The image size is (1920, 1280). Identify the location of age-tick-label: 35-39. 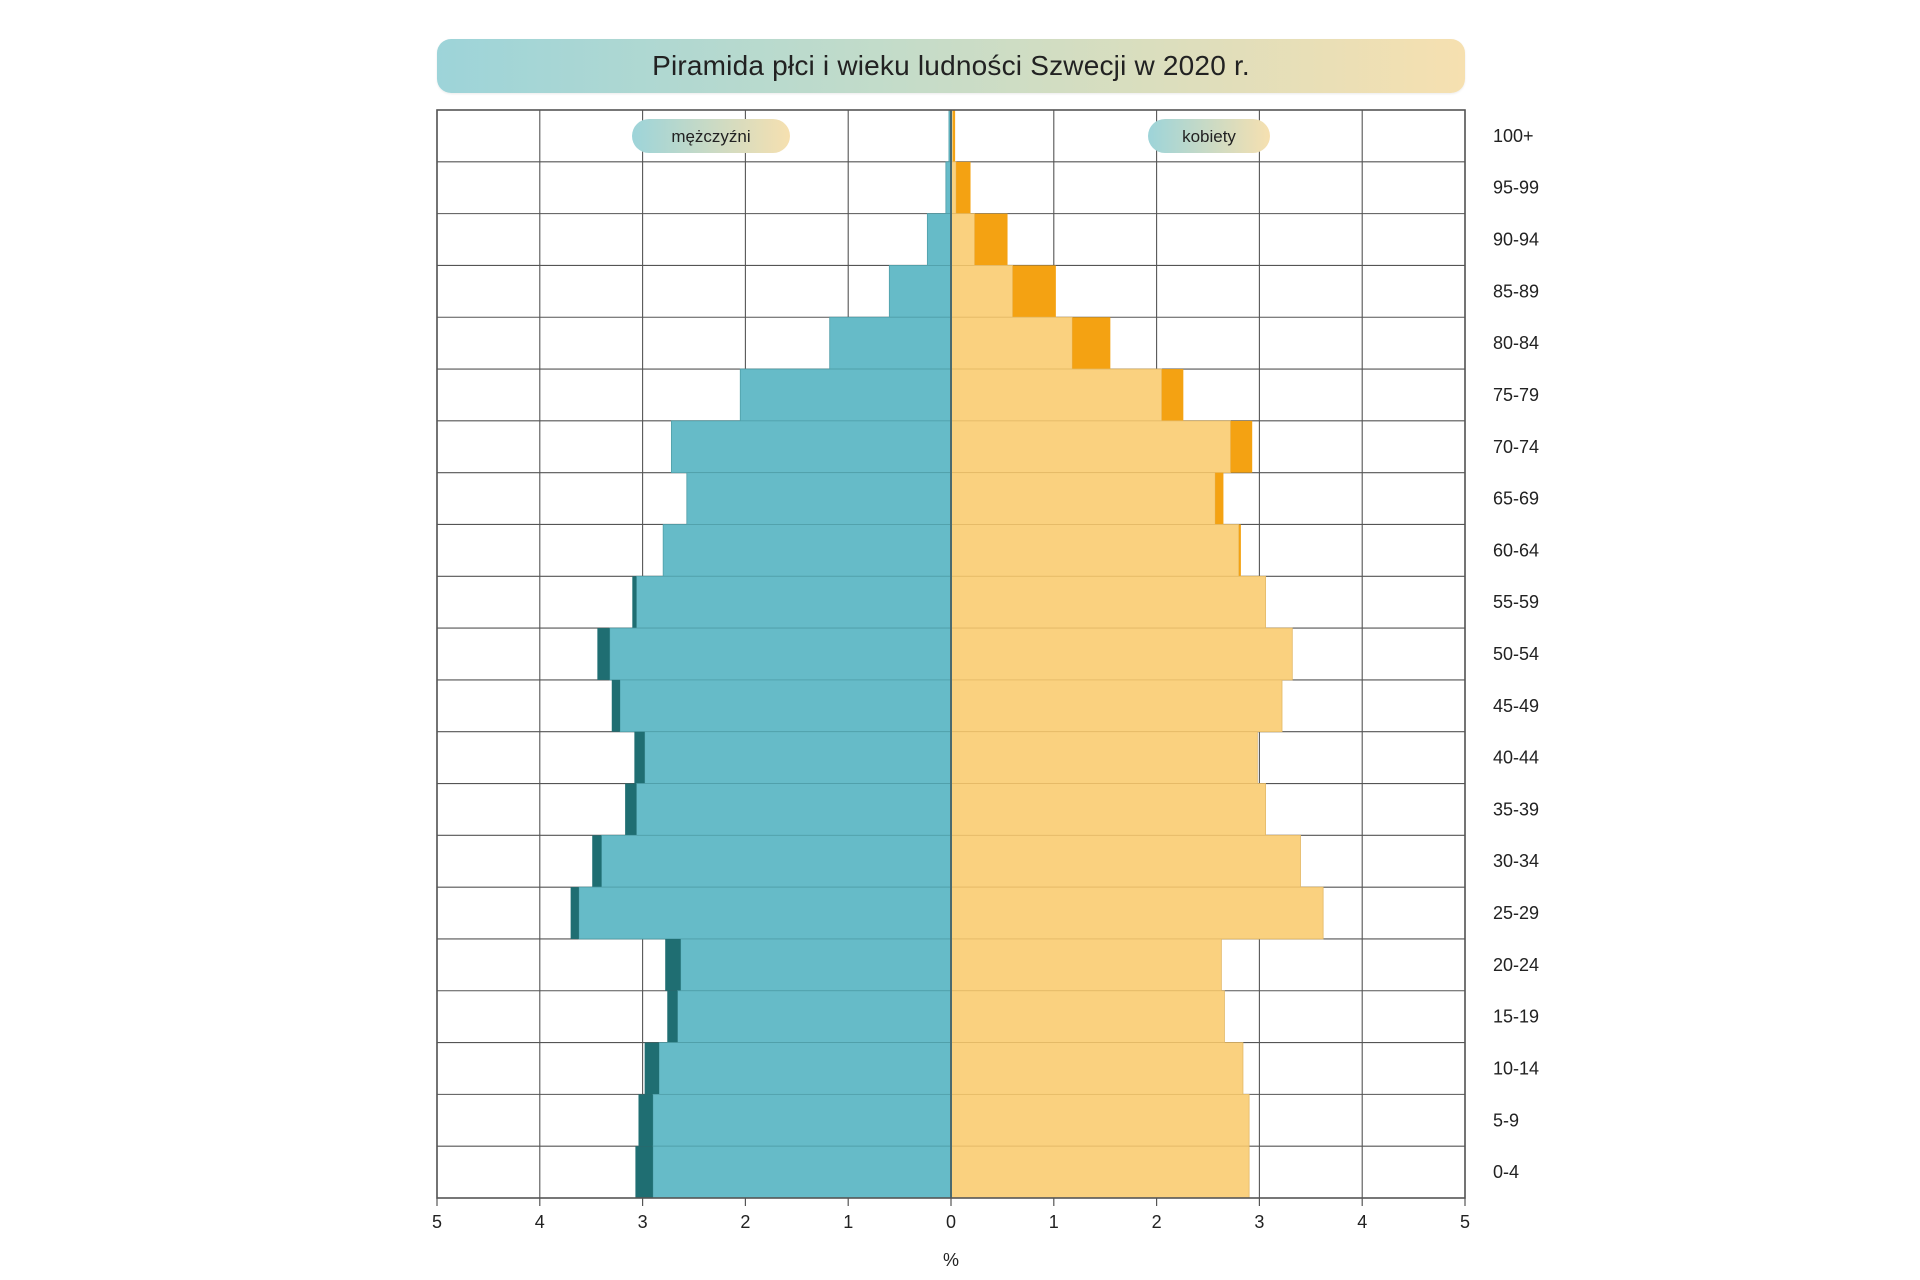
(1516, 809).